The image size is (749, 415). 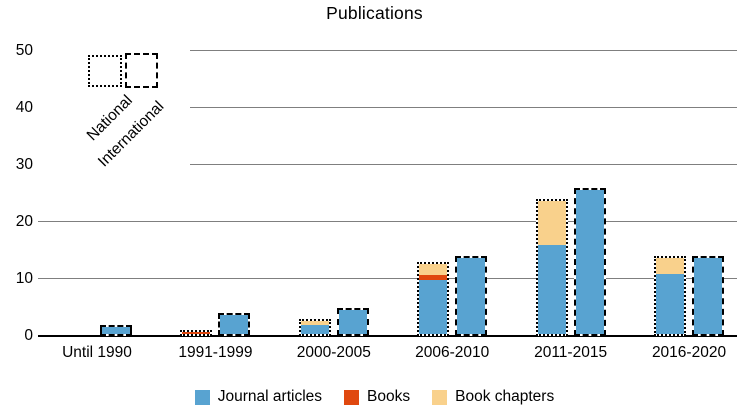 I want to click on x-axis-line, so click(x=387, y=335).